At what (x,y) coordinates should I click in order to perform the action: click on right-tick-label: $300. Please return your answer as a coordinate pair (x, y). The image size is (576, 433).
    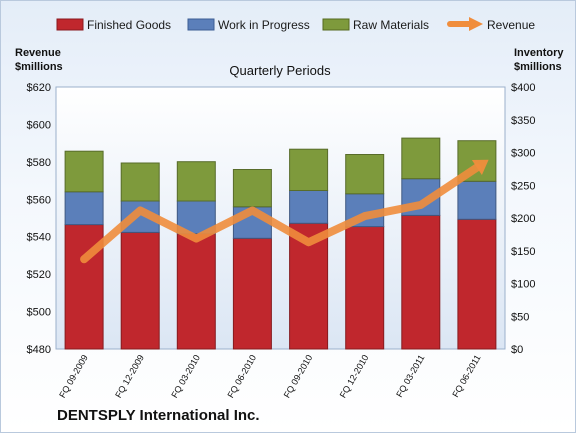
    Looking at the image, I should click on (523, 154).